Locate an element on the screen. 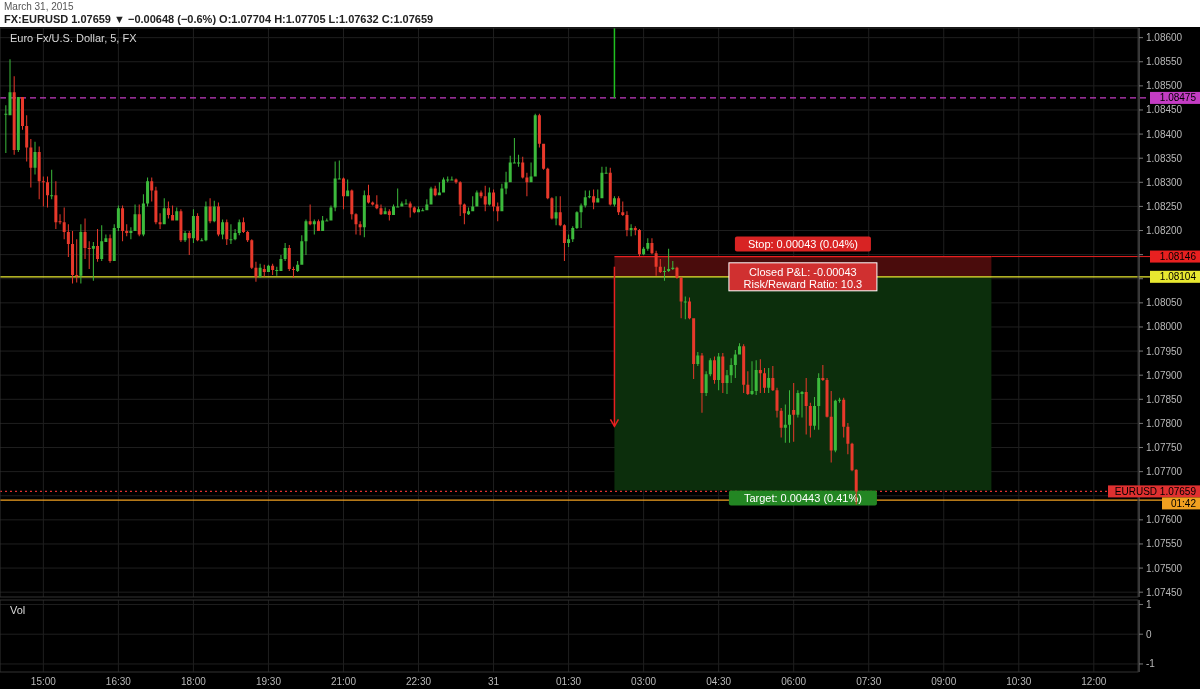 This screenshot has height=689, width=1200. y-tick-label: 1.08050 is located at coordinates (1164, 303).